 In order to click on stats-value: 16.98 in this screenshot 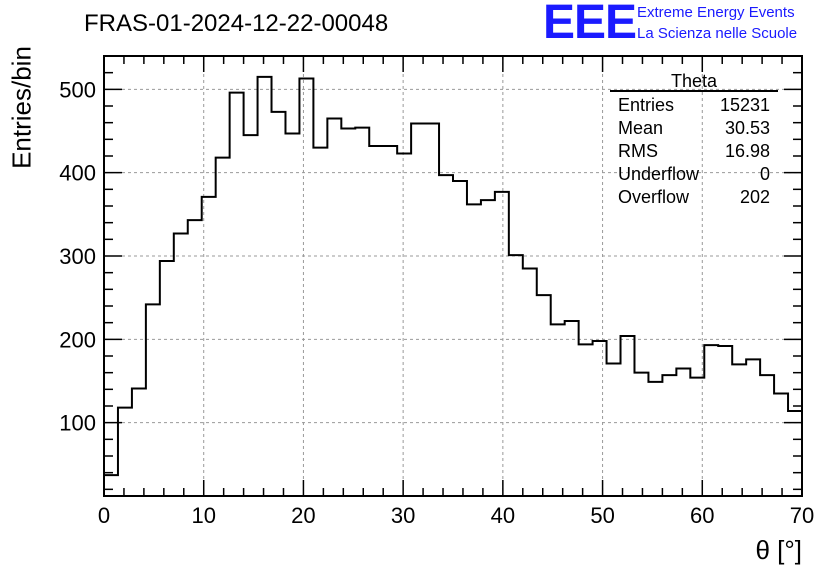, I will do `click(747, 151)`.